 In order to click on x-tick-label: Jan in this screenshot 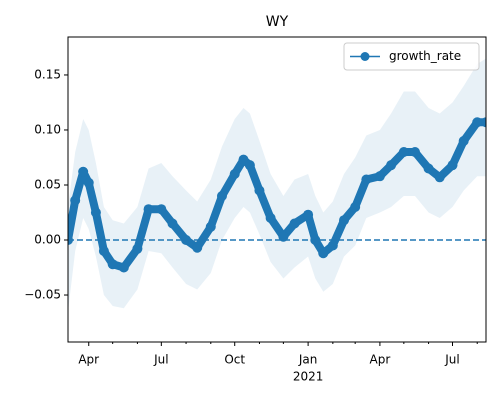, I will do `click(308, 360)`.